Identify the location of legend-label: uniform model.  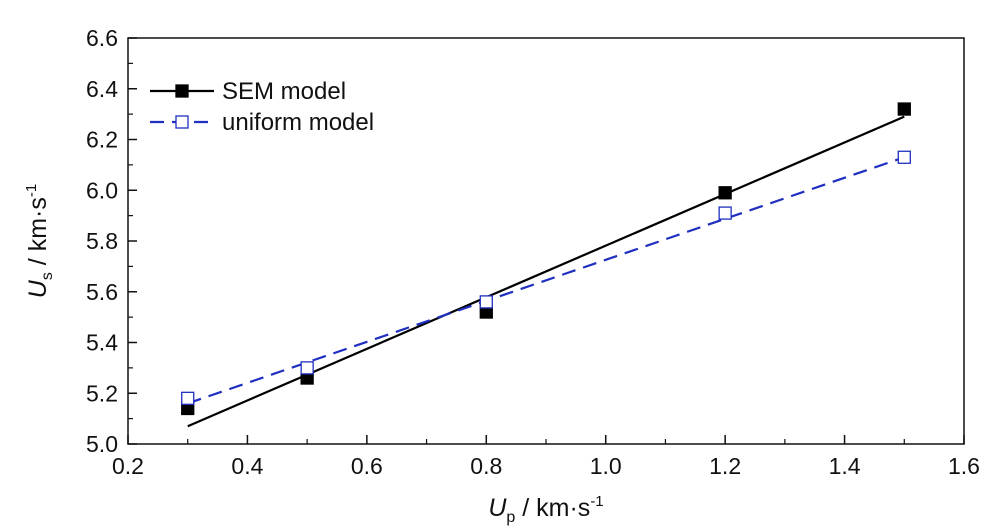
(298, 122).